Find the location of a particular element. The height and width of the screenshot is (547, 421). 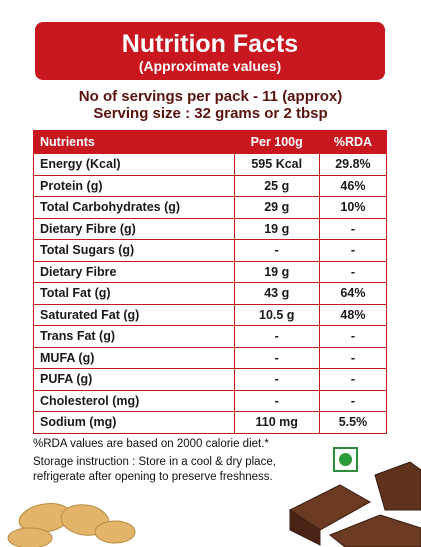

title: Nutrition Facts is located at coordinates (210, 44).